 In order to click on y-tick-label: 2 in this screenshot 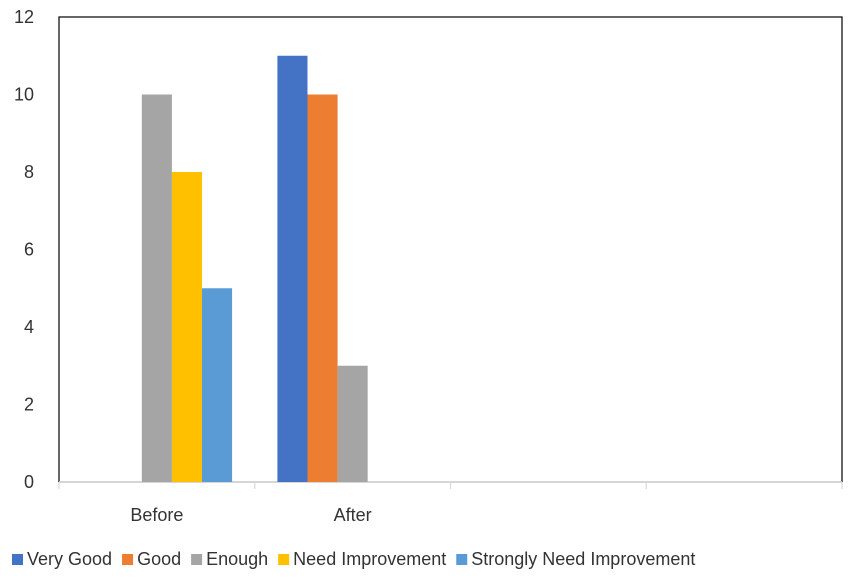, I will do `click(29, 405)`.